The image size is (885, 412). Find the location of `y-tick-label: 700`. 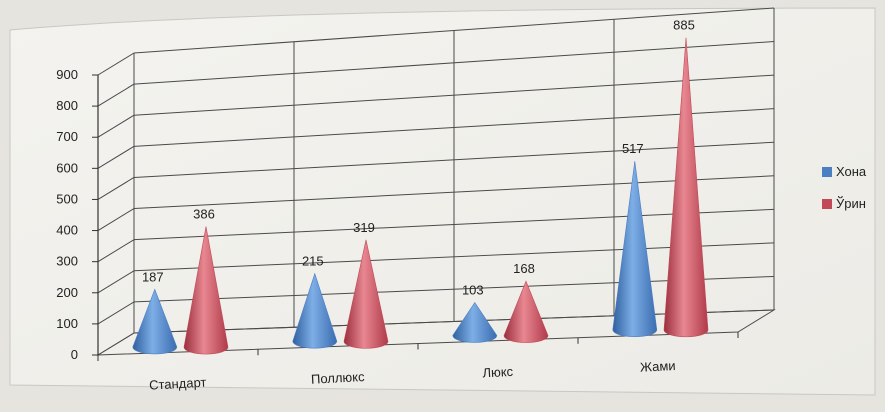

y-tick-label: 700 is located at coordinates (67, 136).